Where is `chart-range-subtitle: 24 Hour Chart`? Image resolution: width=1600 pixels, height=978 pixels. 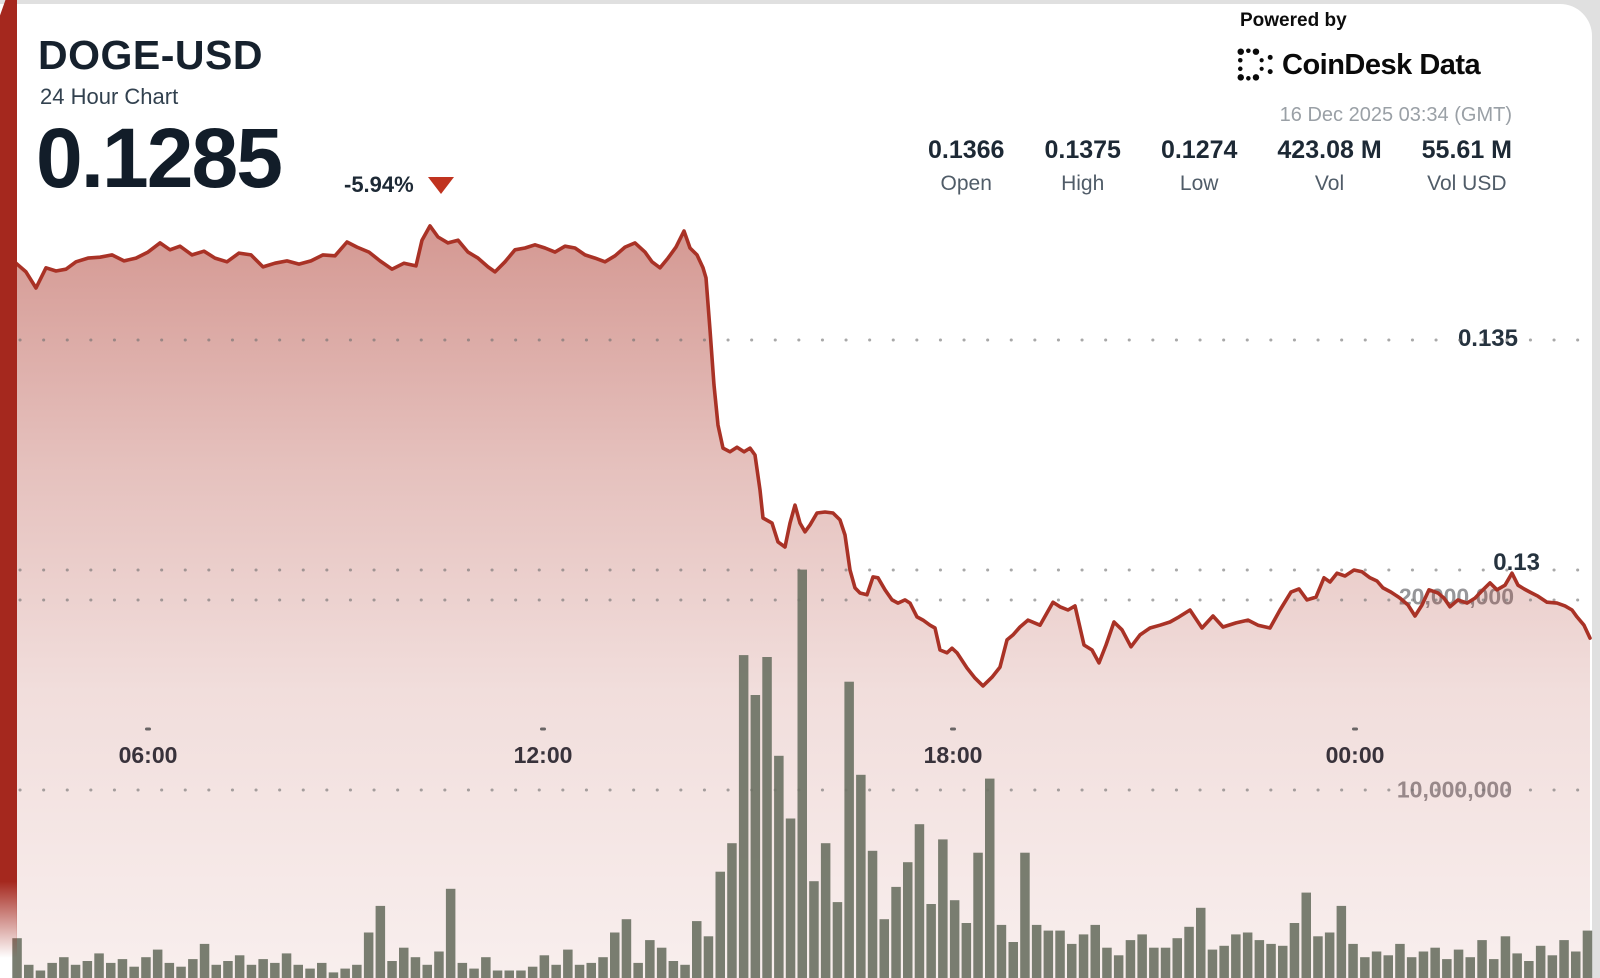 chart-range-subtitle: 24 Hour Chart is located at coordinates (109, 96).